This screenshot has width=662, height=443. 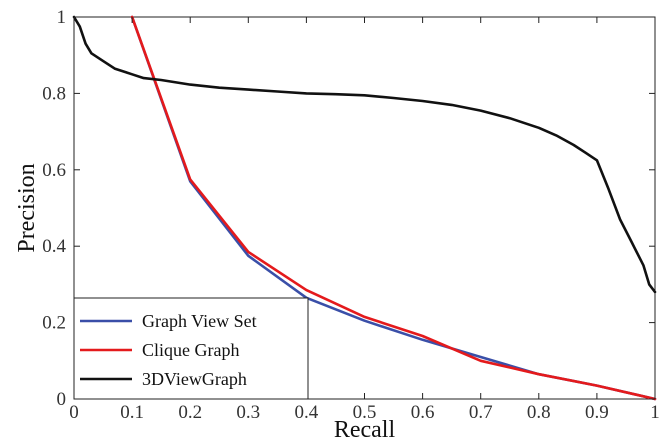 I want to click on legend: Graph View Set Clique Graph 3DViewGraph, so click(x=191, y=348).